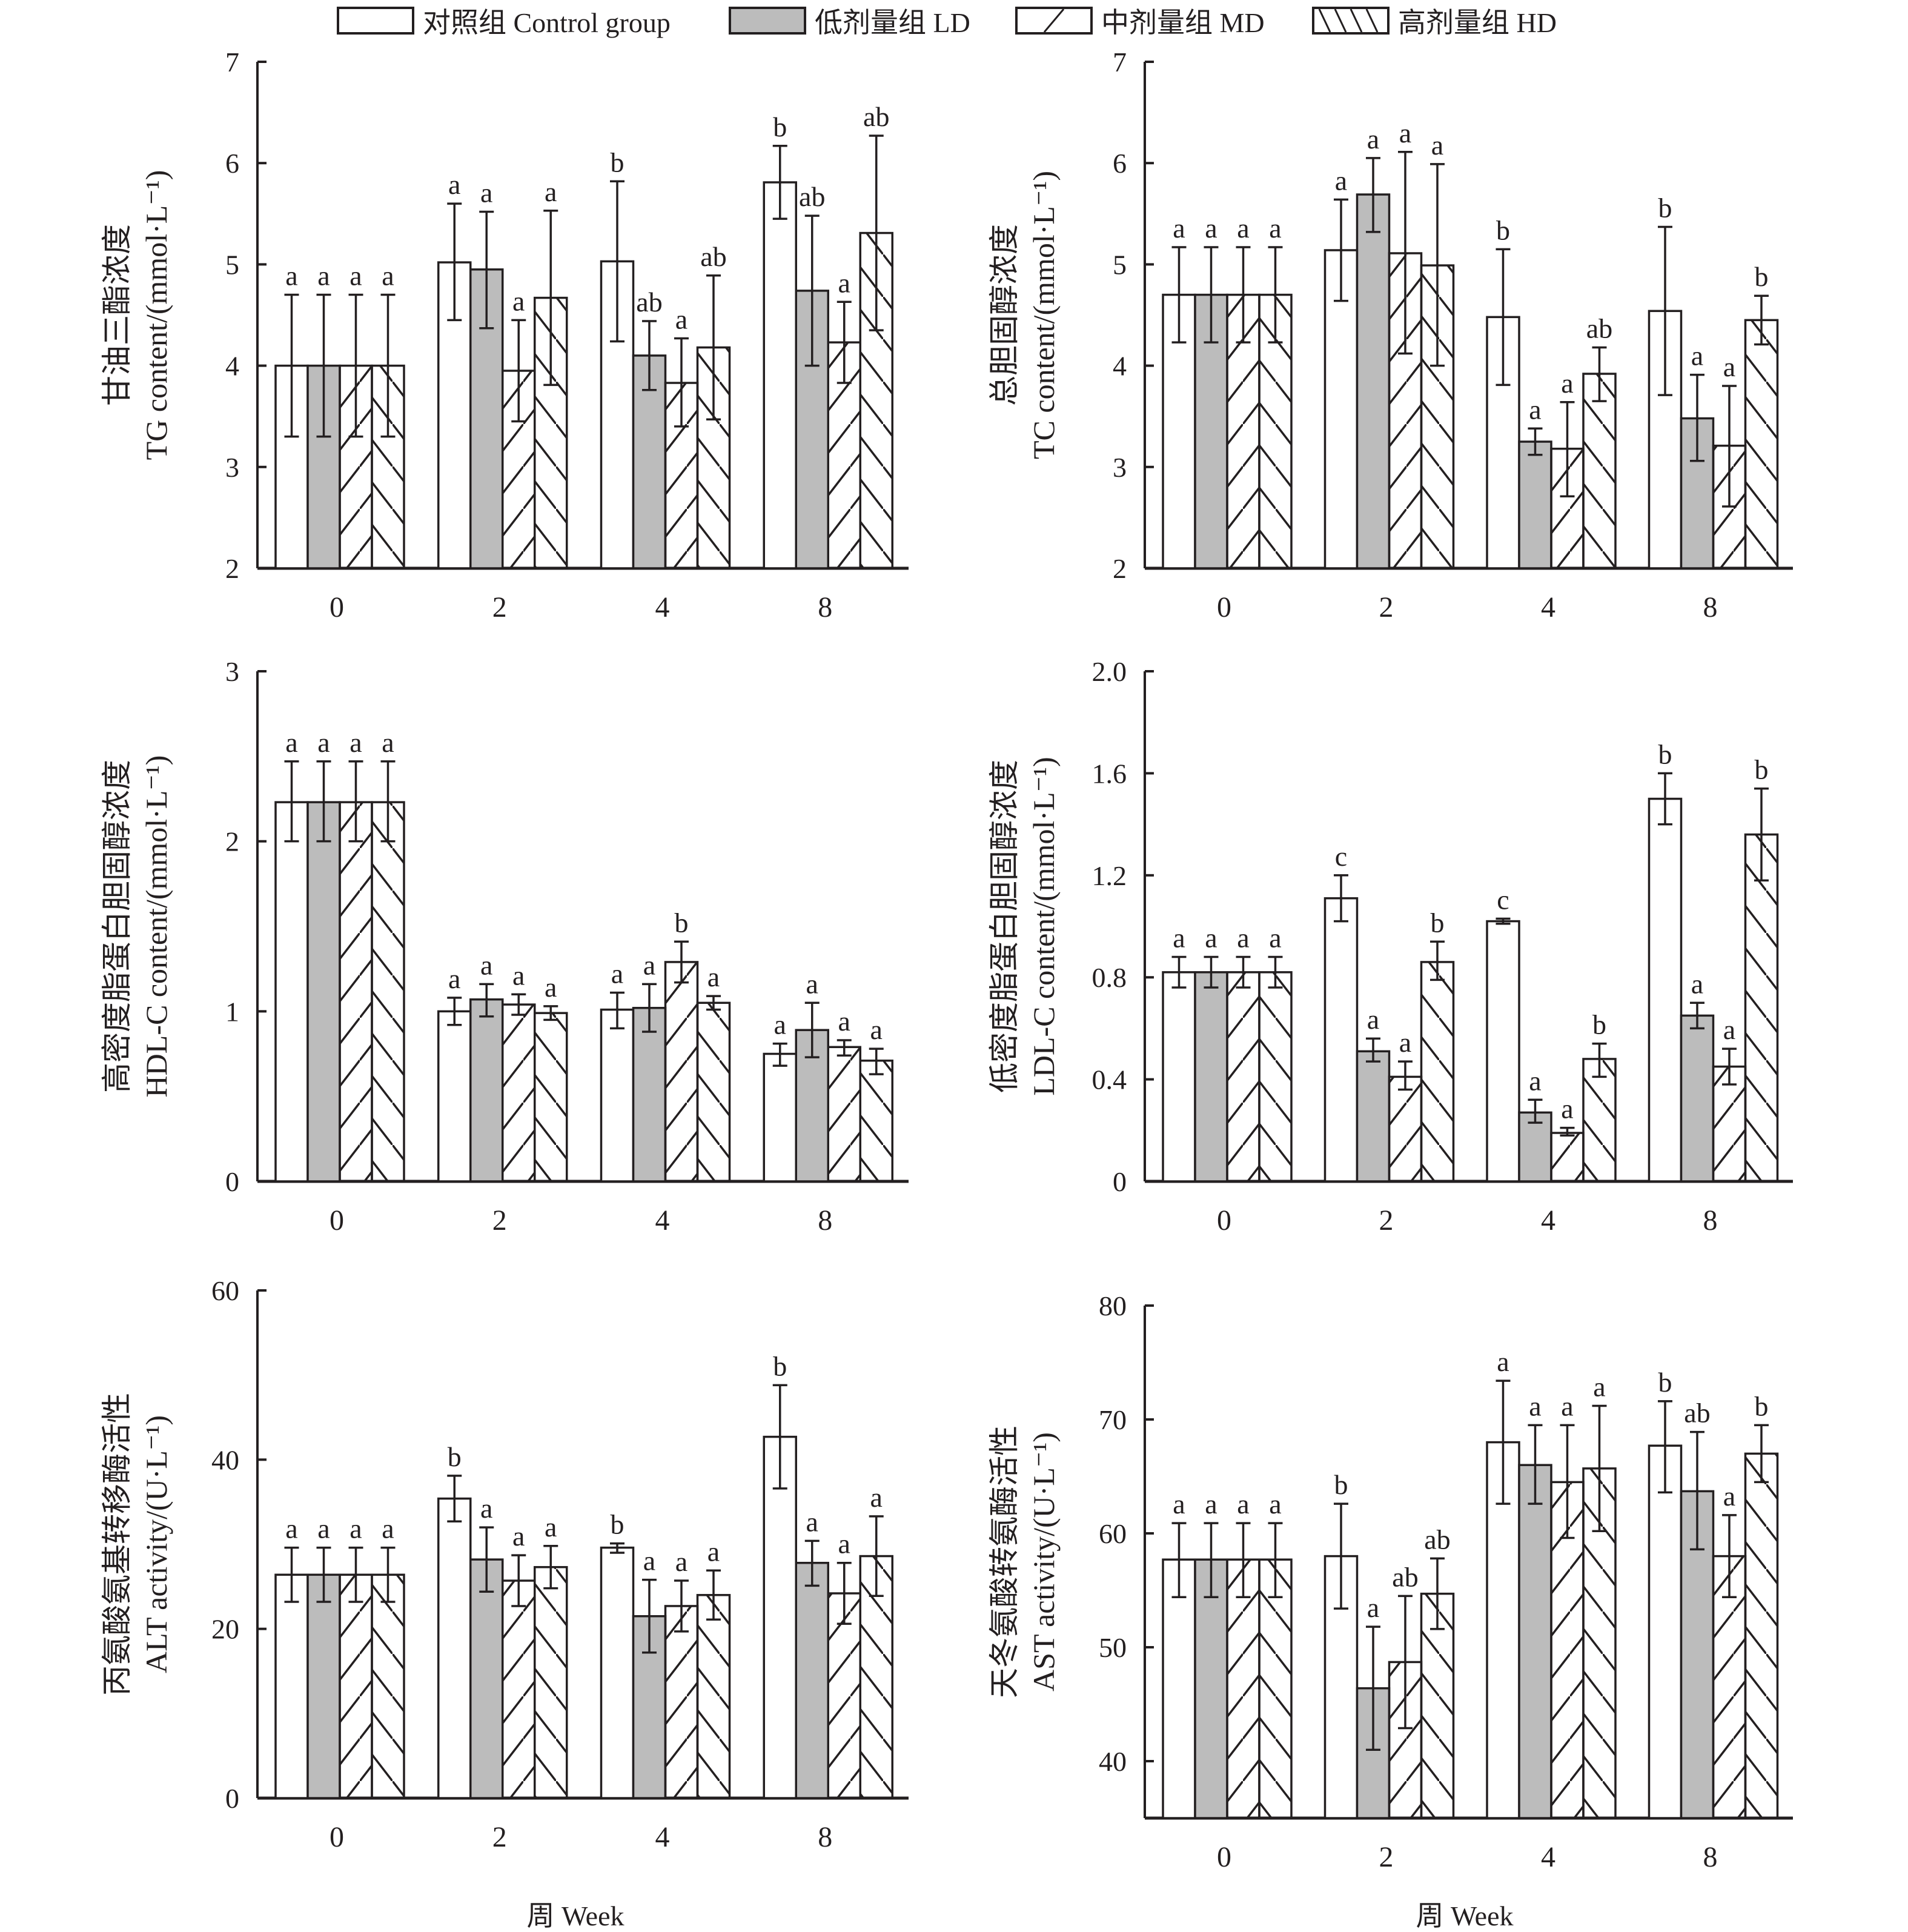 Image resolution: width=1908 pixels, height=1932 pixels. I want to click on y-tick-label: 0.8, so click(1109, 977).